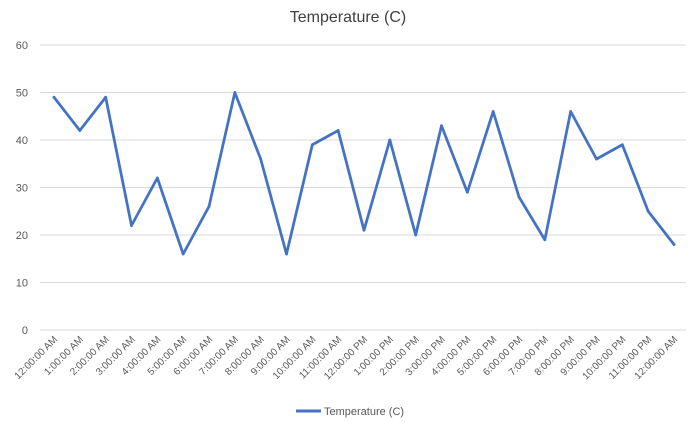 This screenshot has width=696, height=433. What do you see at coordinates (22, 236) in the screenshot?
I see `y-tick-label: 20` at bounding box center [22, 236].